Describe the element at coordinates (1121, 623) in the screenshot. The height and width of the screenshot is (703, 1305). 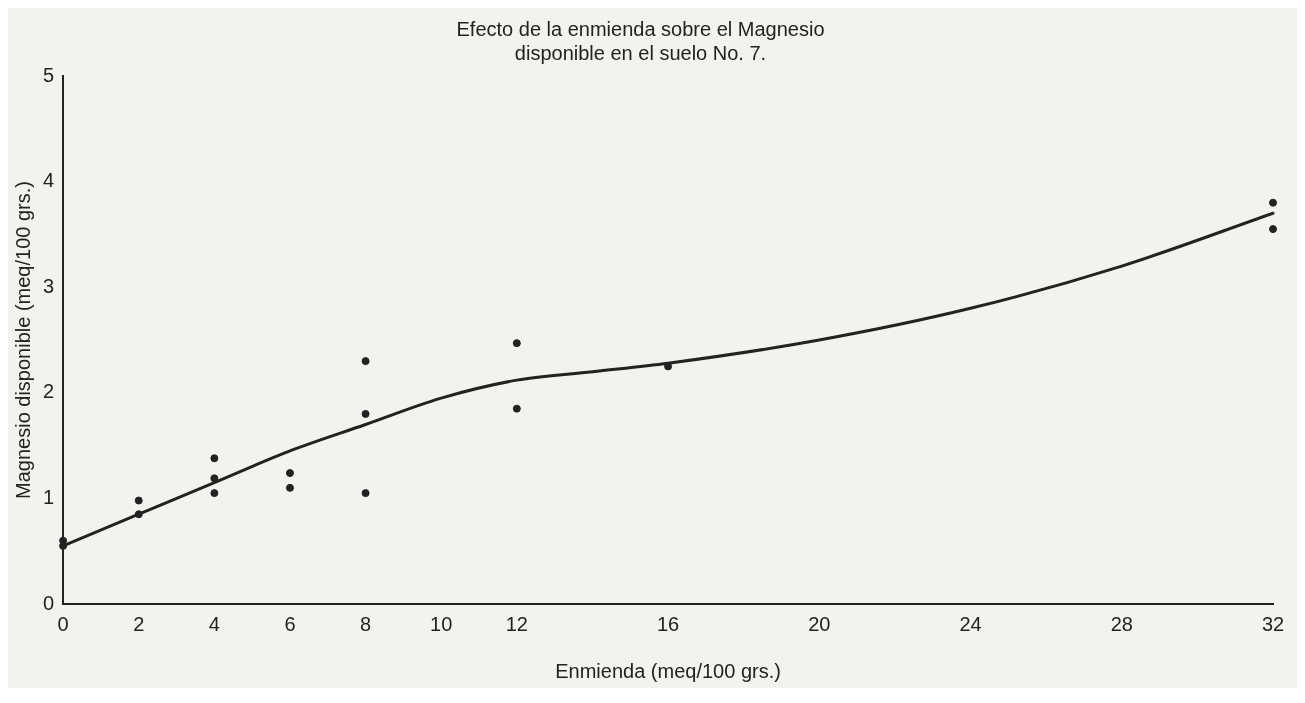
I see `x-tick-label: 28` at that location.